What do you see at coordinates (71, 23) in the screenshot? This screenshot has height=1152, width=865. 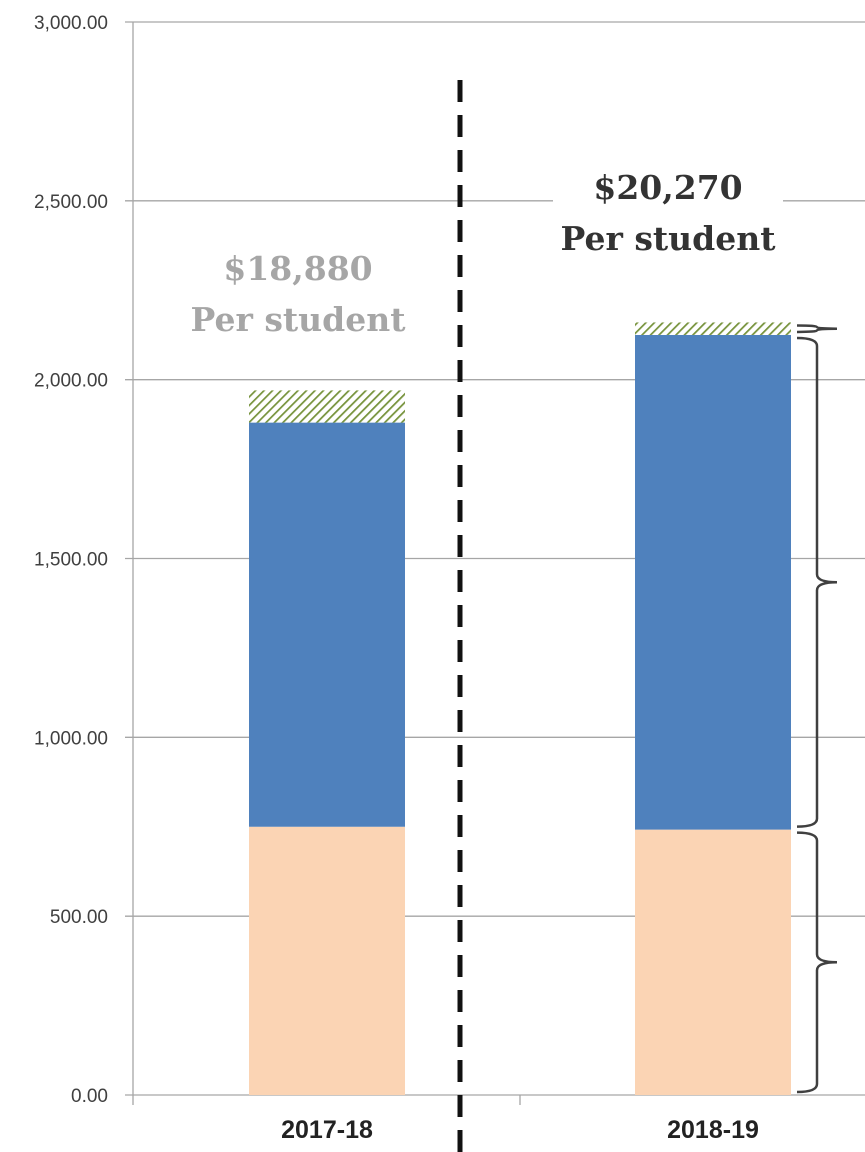 I see `y-tick-label: 3,000.00` at bounding box center [71, 23].